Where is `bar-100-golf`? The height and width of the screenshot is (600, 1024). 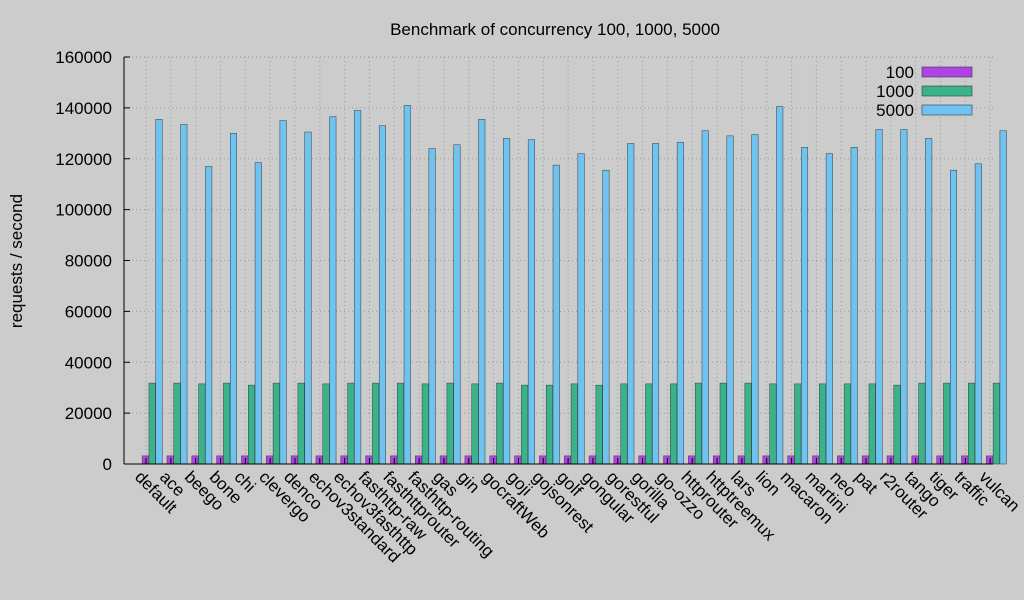
bar-100-golf is located at coordinates (567, 460).